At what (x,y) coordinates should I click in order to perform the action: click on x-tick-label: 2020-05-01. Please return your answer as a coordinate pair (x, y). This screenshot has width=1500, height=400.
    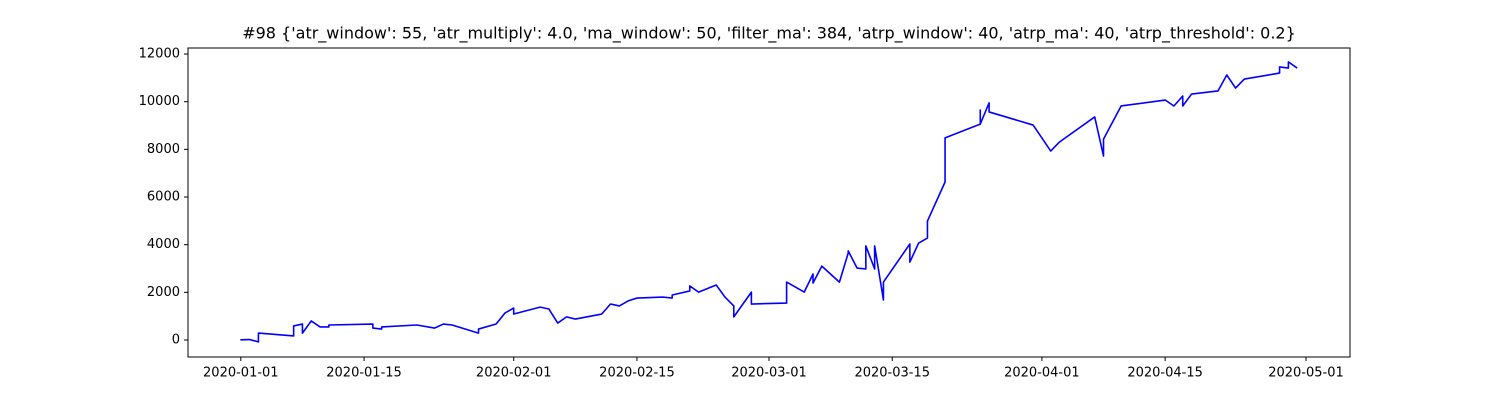
    Looking at the image, I should click on (1306, 373).